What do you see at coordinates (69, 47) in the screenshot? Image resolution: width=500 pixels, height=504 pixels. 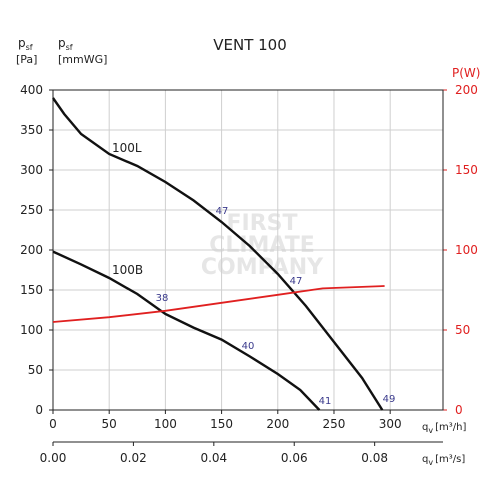 I see `y-label-alt-sub: sf` at bounding box center [69, 47].